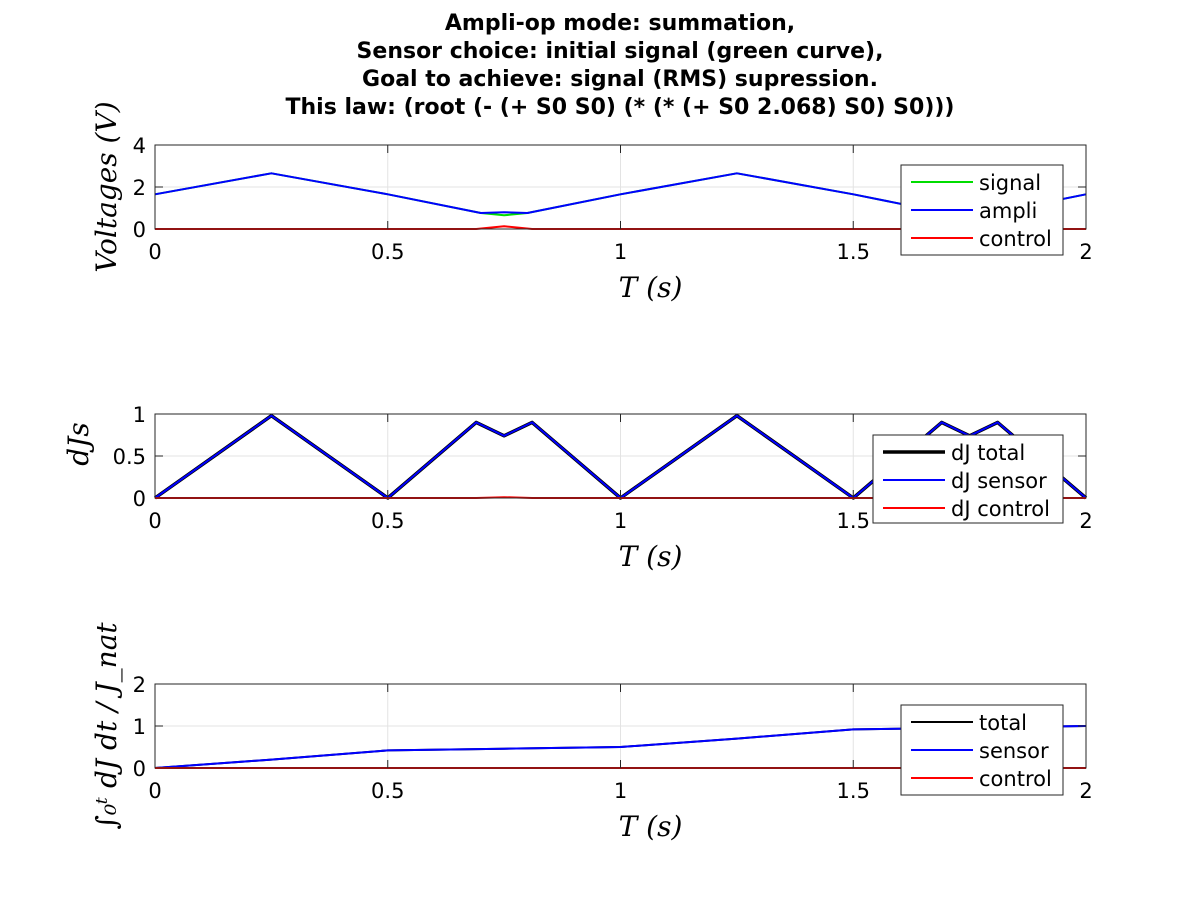 The image size is (1200, 900). I want to click on legend: total sensor control, so click(982, 750).